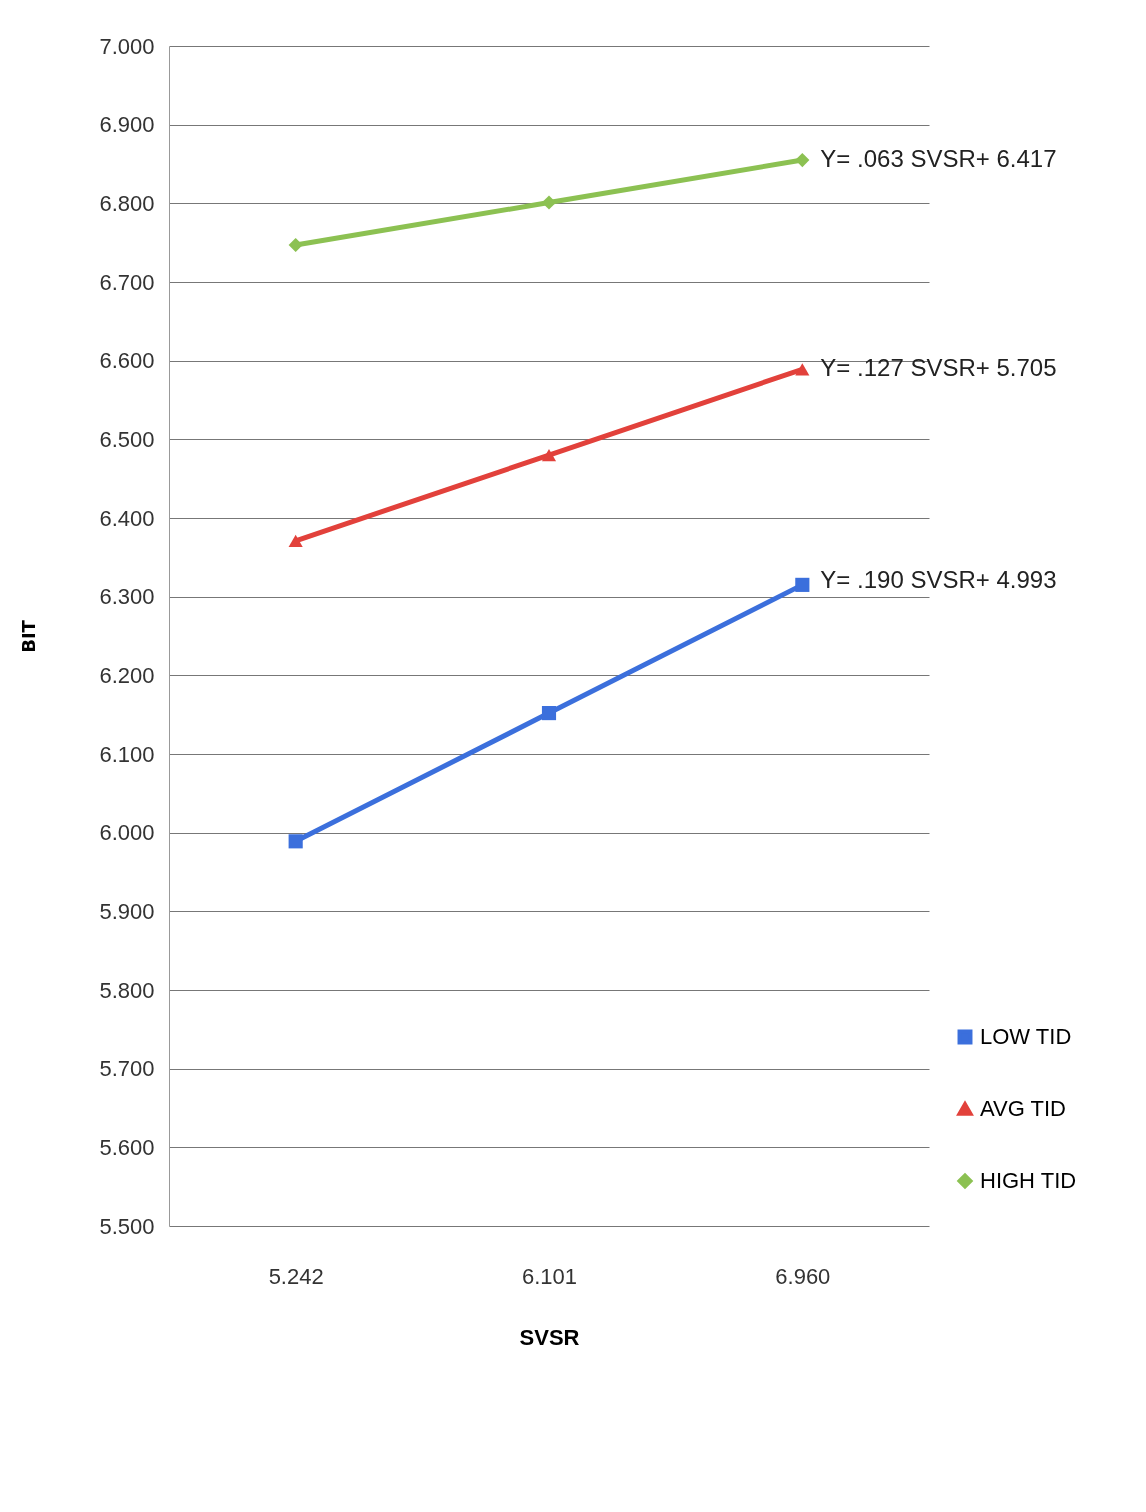 The height and width of the screenshot is (1512, 1146). What do you see at coordinates (127, 518) in the screenshot?
I see `y-tick-label: 6.400` at bounding box center [127, 518].